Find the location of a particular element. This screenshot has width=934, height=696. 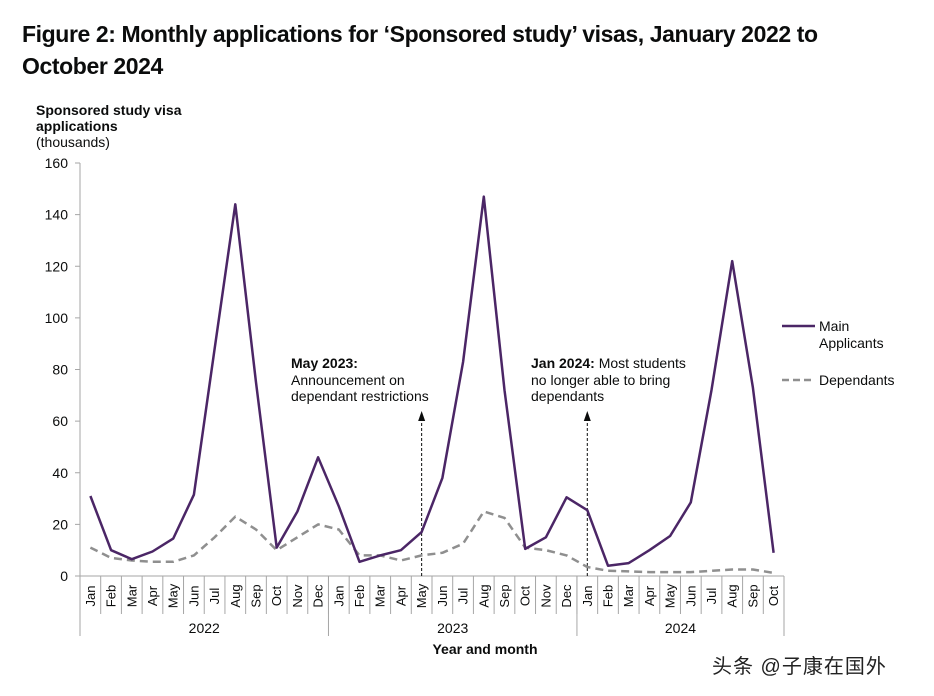

y-axis-unit: (thousands) is located at coordinates (73, 142).